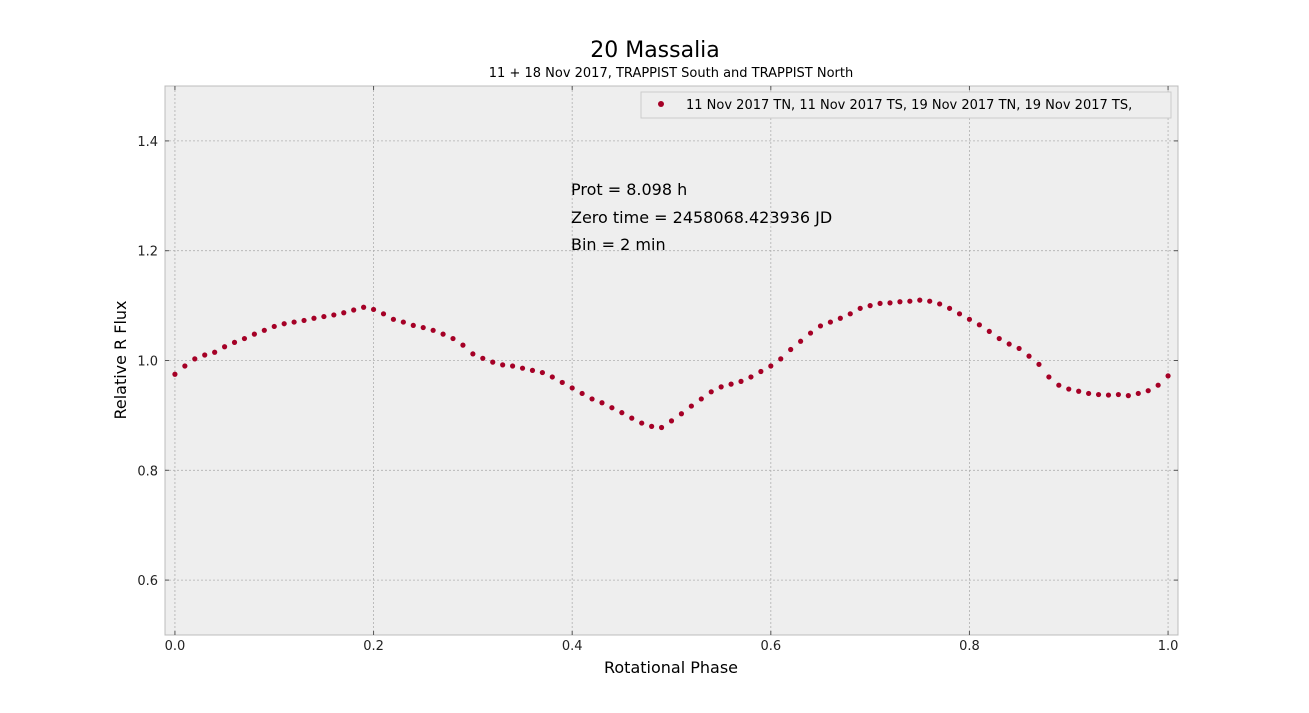 The width and height of the screenshot is (1309, 713). I want to click on y-tick-label: 1.4, so click(147, 142).